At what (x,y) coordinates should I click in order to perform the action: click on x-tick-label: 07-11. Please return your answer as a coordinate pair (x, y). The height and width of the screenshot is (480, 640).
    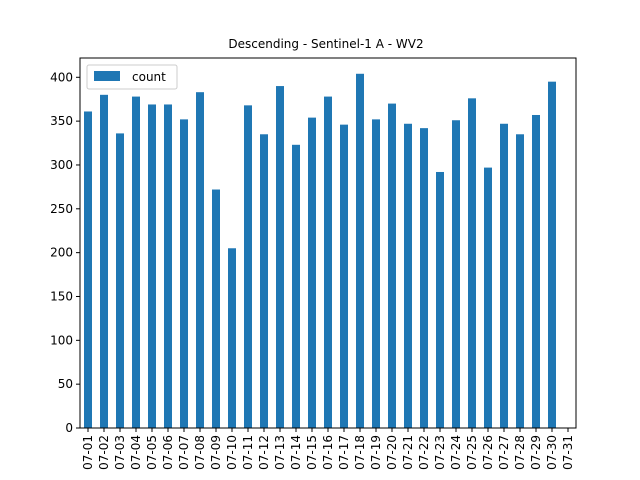
    Looking at the image, I should click on (248, 452).